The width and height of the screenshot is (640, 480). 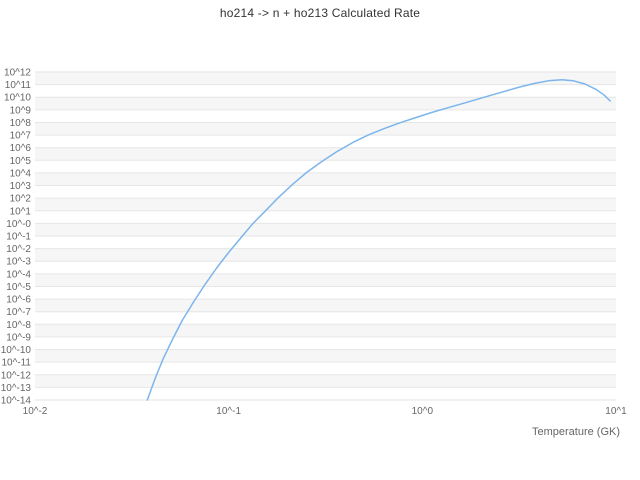 What do you see at coordinates (423, 411) in the screenshot?
I see `x-tick-label: 10^0` at bounding box center [423, 411].